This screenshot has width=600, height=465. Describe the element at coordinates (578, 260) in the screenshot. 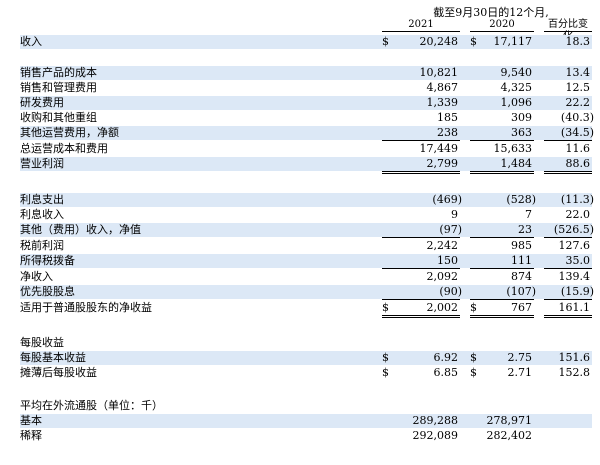

I see `pct-change: 35.0` at that location.